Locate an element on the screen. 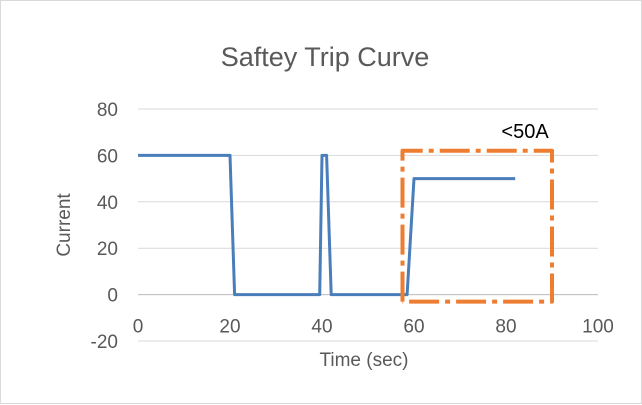 This screenshot has height=405, width=642. y-tick-label: 80 is located at coordinates (107, 110).